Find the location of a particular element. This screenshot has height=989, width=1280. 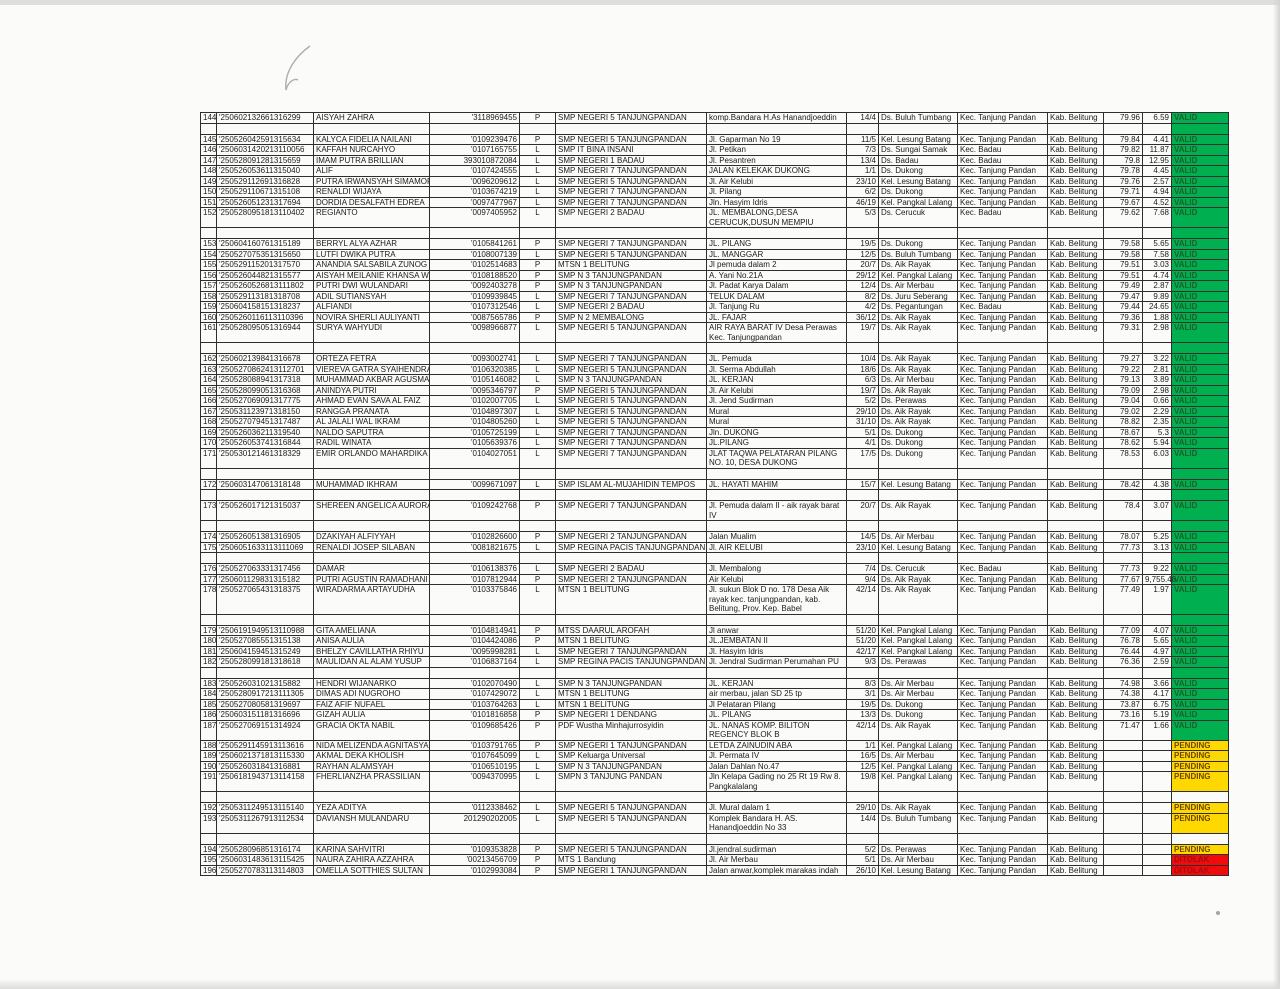

cell-phone: '0093002741 is located at coordinates (474, 359).